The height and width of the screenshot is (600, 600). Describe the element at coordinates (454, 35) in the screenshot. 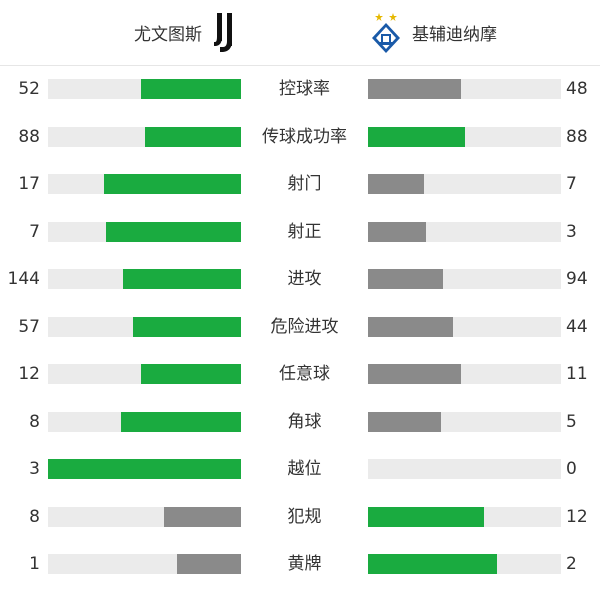

I see `away-team-name: 基辅迪纳摩` at that location.